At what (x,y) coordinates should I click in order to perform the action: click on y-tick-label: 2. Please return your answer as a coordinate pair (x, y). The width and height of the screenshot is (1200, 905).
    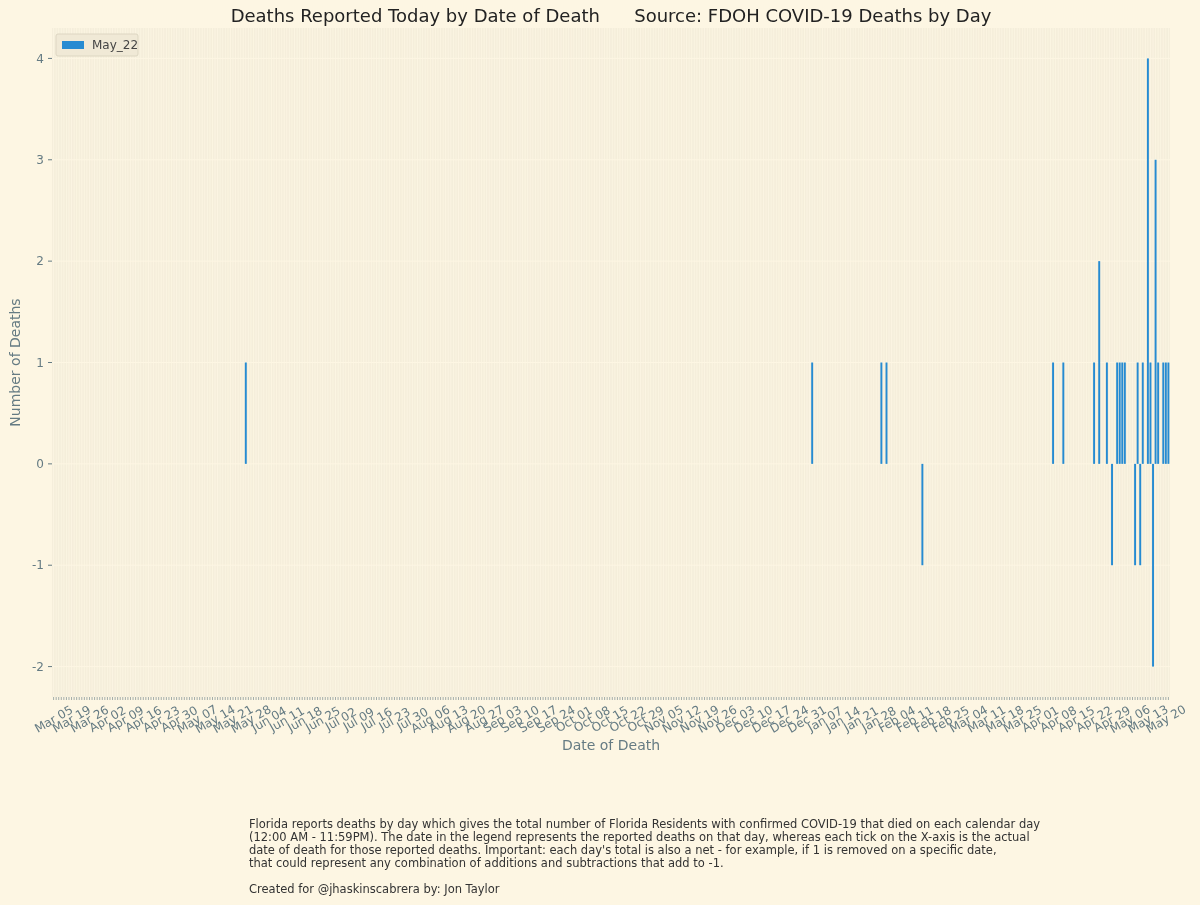
    Looking at the image, I should click on (40, 261).